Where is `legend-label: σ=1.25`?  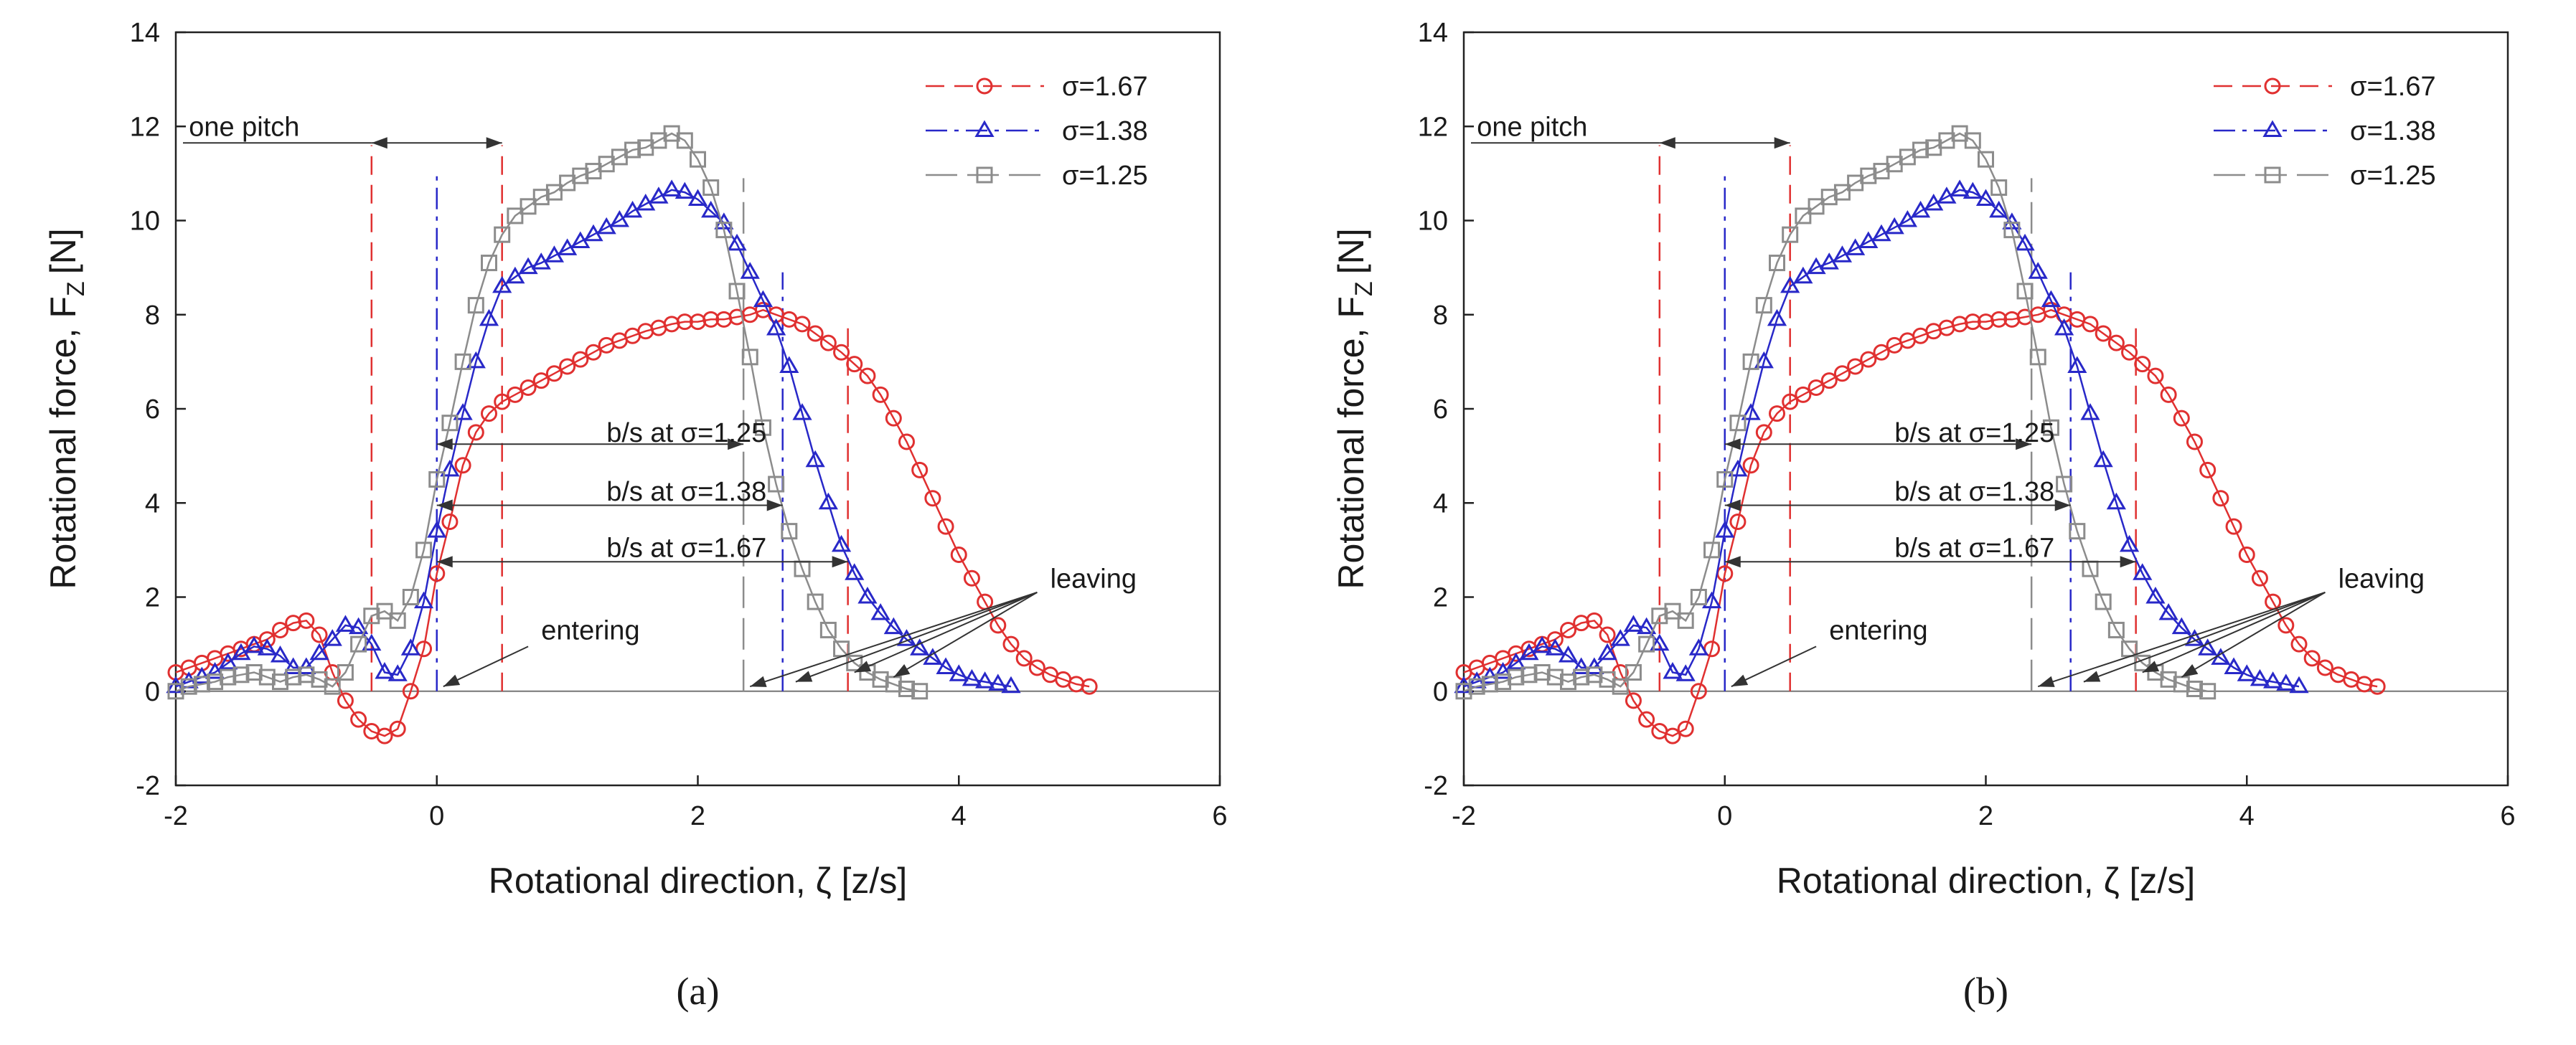 legend-label: σ=1.25 is located at coordinates (1105, 176).